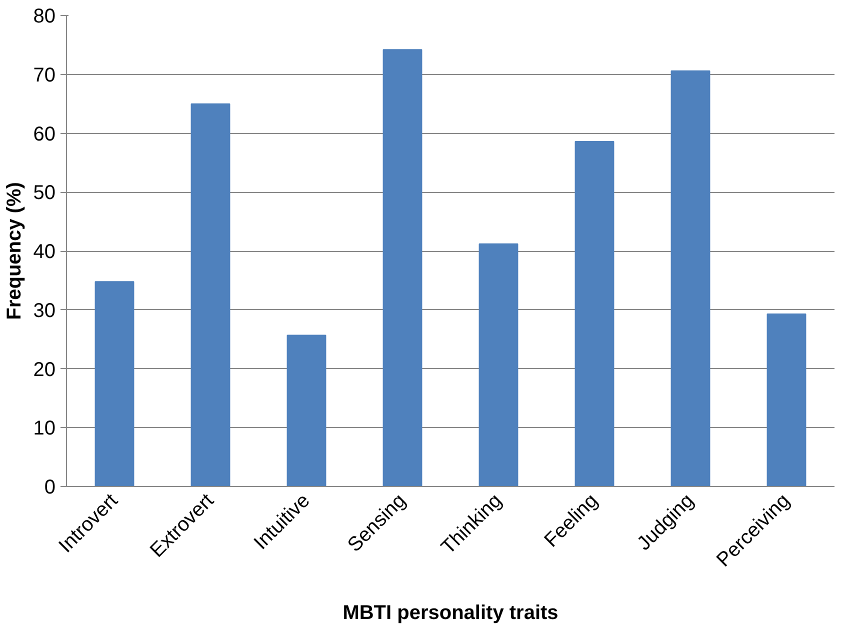 The height and width of the screenshot is (627, 849). I want to click on y-tick-label: 10, so click(44, 429).